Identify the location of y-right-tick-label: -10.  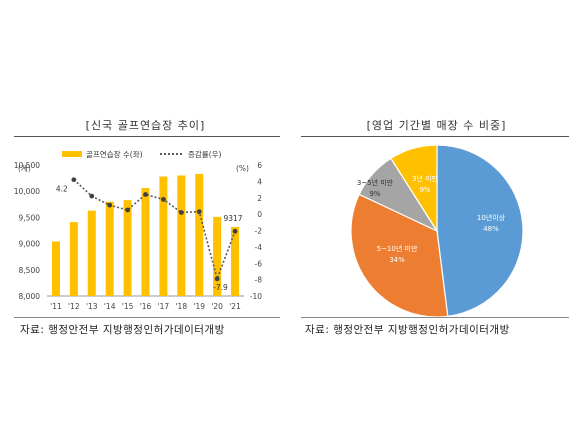
(256, 296).